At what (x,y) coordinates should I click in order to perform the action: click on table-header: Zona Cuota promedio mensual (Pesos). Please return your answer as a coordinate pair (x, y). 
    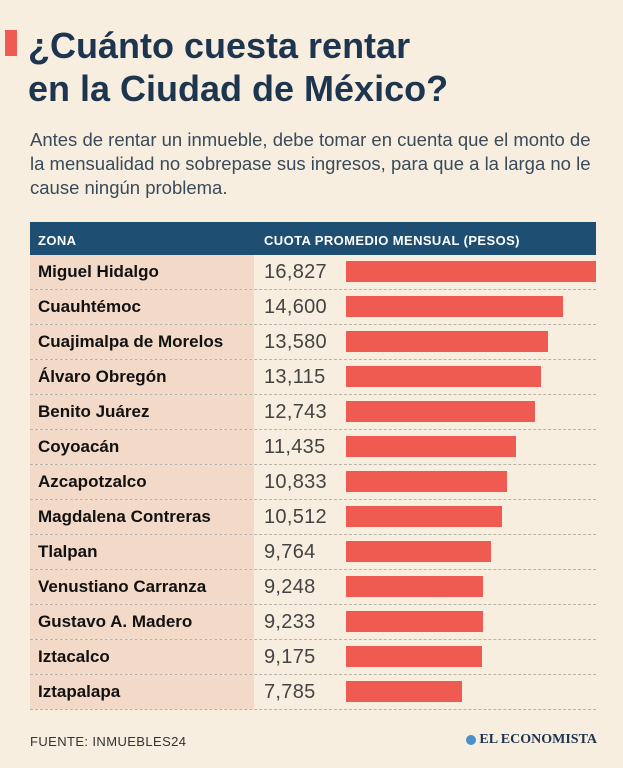
    Looking at the image, I should click on (313, 238).